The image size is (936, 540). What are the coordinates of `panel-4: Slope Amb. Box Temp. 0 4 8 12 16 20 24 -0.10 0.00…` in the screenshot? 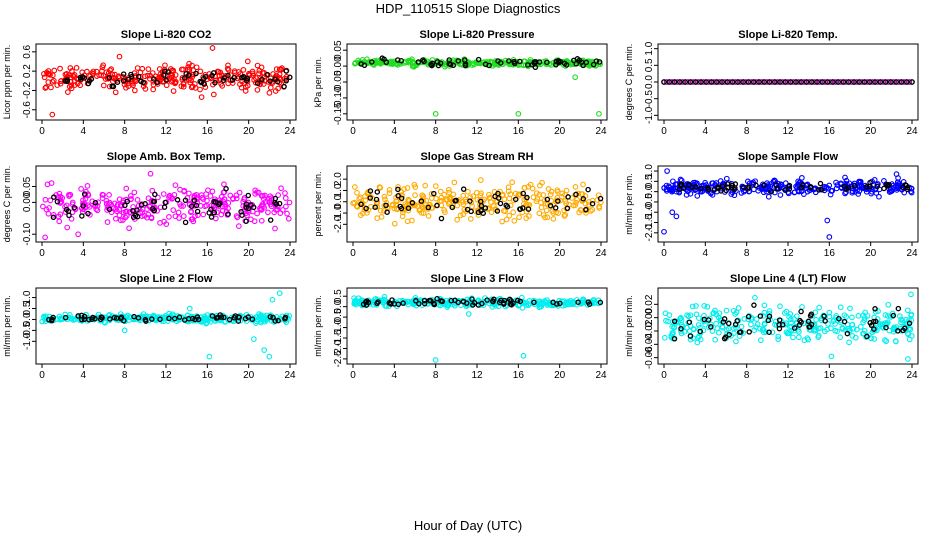 It's located at (149, 205).